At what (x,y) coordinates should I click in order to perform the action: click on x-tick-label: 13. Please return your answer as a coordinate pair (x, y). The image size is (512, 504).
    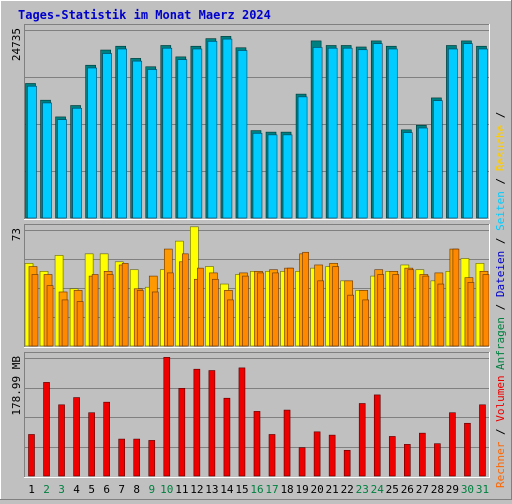
    Looking at the image, I should click on (211, 489).